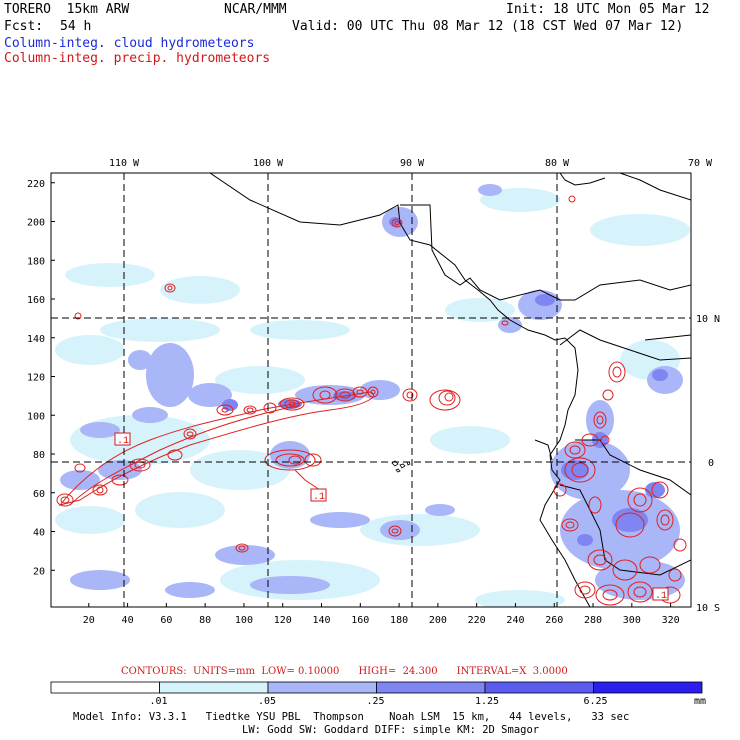  What do you see at coordinates (76, 26) in the screenshot?
I see `forecast-hour: 54 h` at bounding box center [76, 26].